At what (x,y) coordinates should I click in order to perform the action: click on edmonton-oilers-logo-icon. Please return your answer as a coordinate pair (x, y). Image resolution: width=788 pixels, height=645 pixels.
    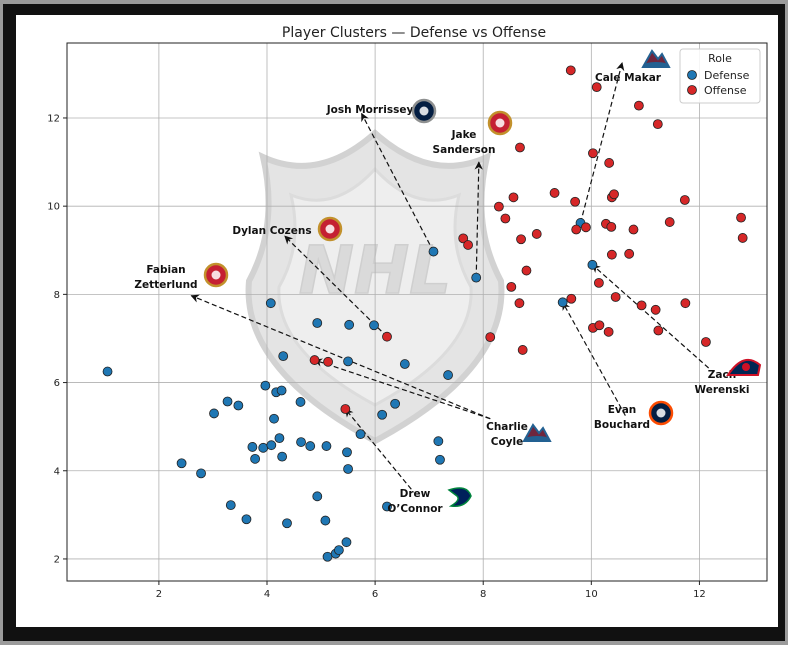
    Looking at the image, I should click on (661, 413).